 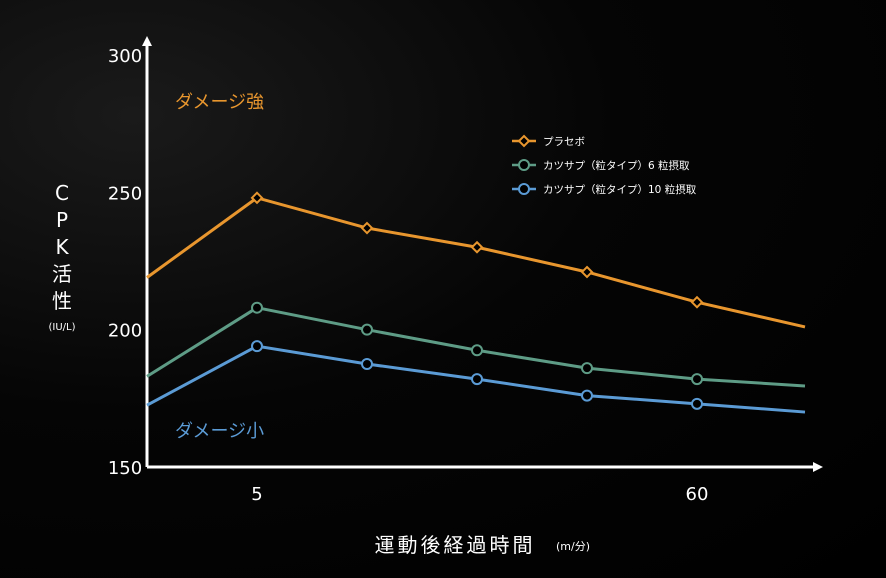 What do you see at coordinates (219, 431) in the screenshot?
I see `annotation-damage-small: ダメージ小` at bounding box center [219, 431].